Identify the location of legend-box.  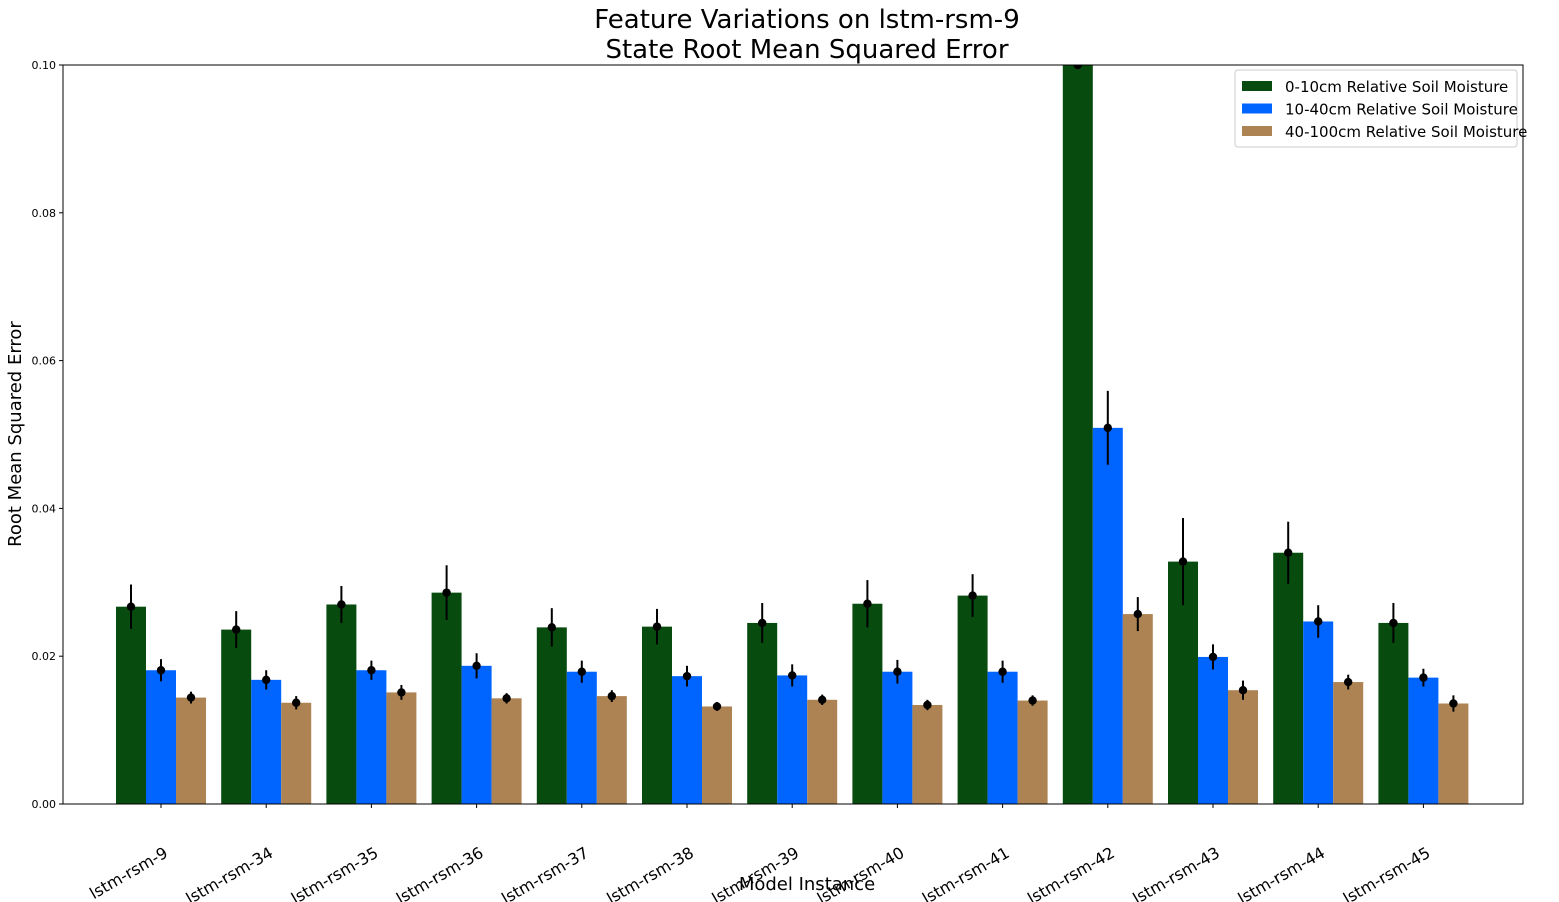
(1376, 108).